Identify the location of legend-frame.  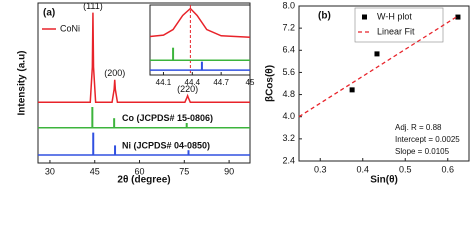
(399, 25).